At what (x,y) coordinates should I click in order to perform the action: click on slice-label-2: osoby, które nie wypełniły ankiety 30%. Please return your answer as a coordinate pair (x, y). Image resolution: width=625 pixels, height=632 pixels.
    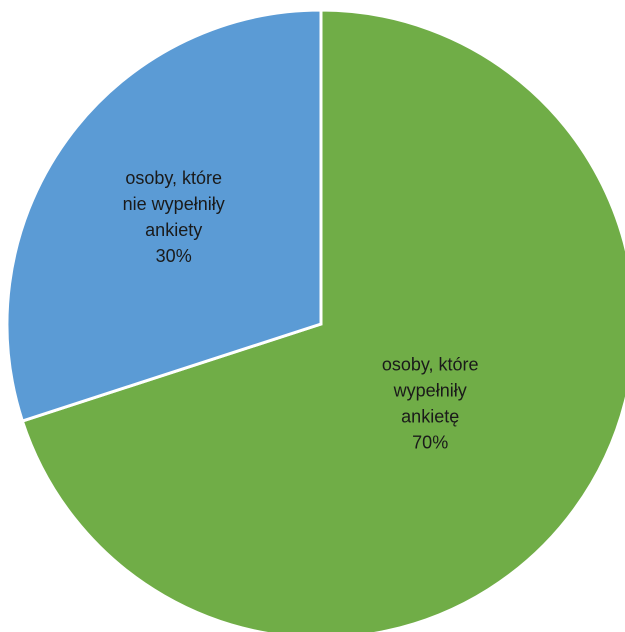
    Looking at the image, I should click on (174, 217).